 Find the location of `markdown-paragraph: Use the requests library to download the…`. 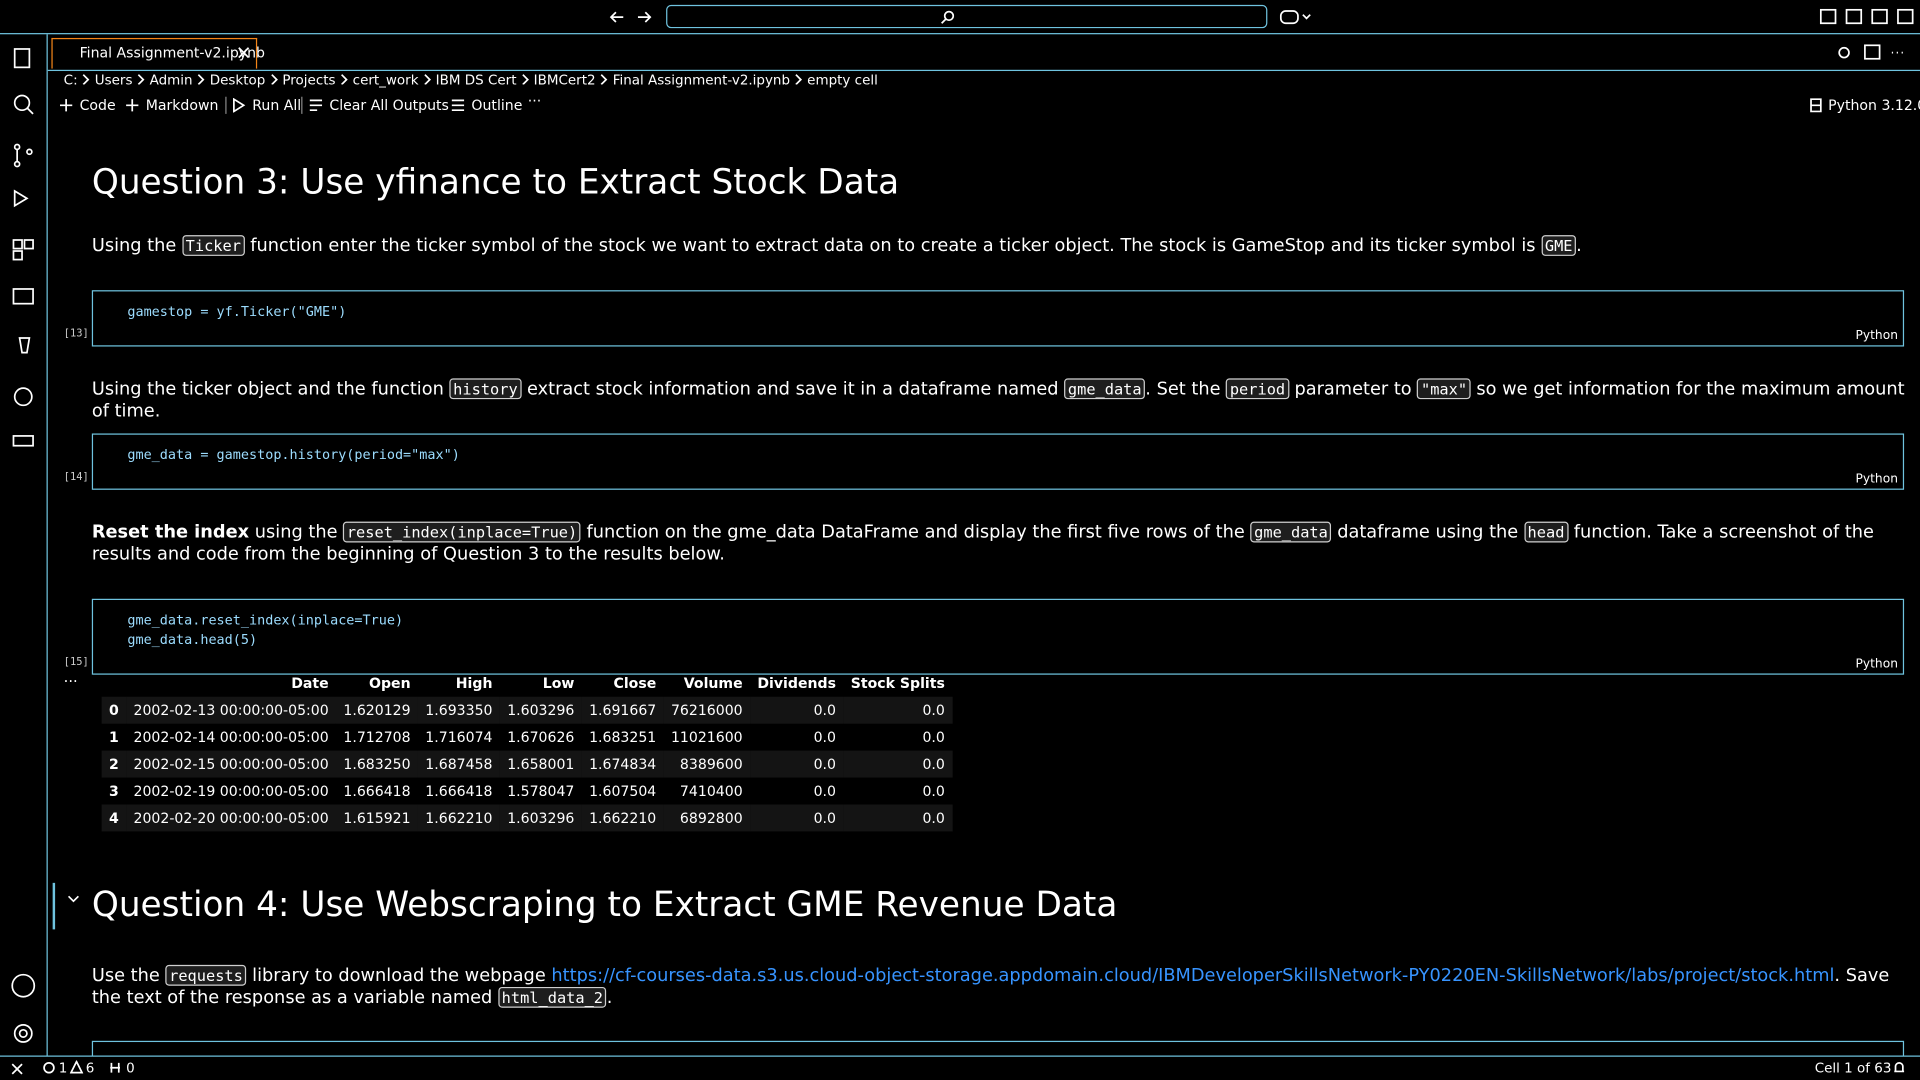

markdown-paragraph: Use the requests library to download the… is located at coordinates (1001, 986).